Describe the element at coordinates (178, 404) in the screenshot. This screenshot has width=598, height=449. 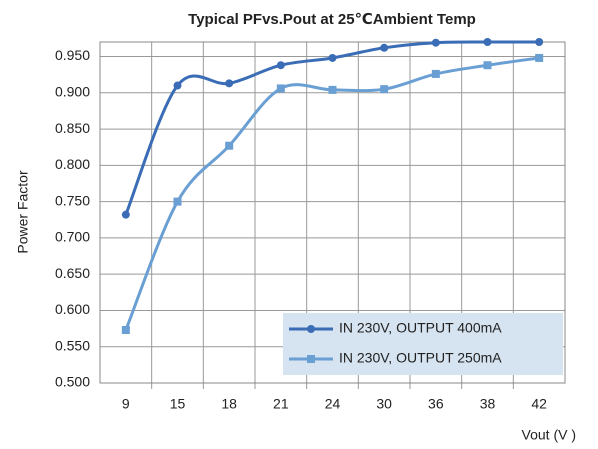
I see `x-tick-label: 15` at that location.